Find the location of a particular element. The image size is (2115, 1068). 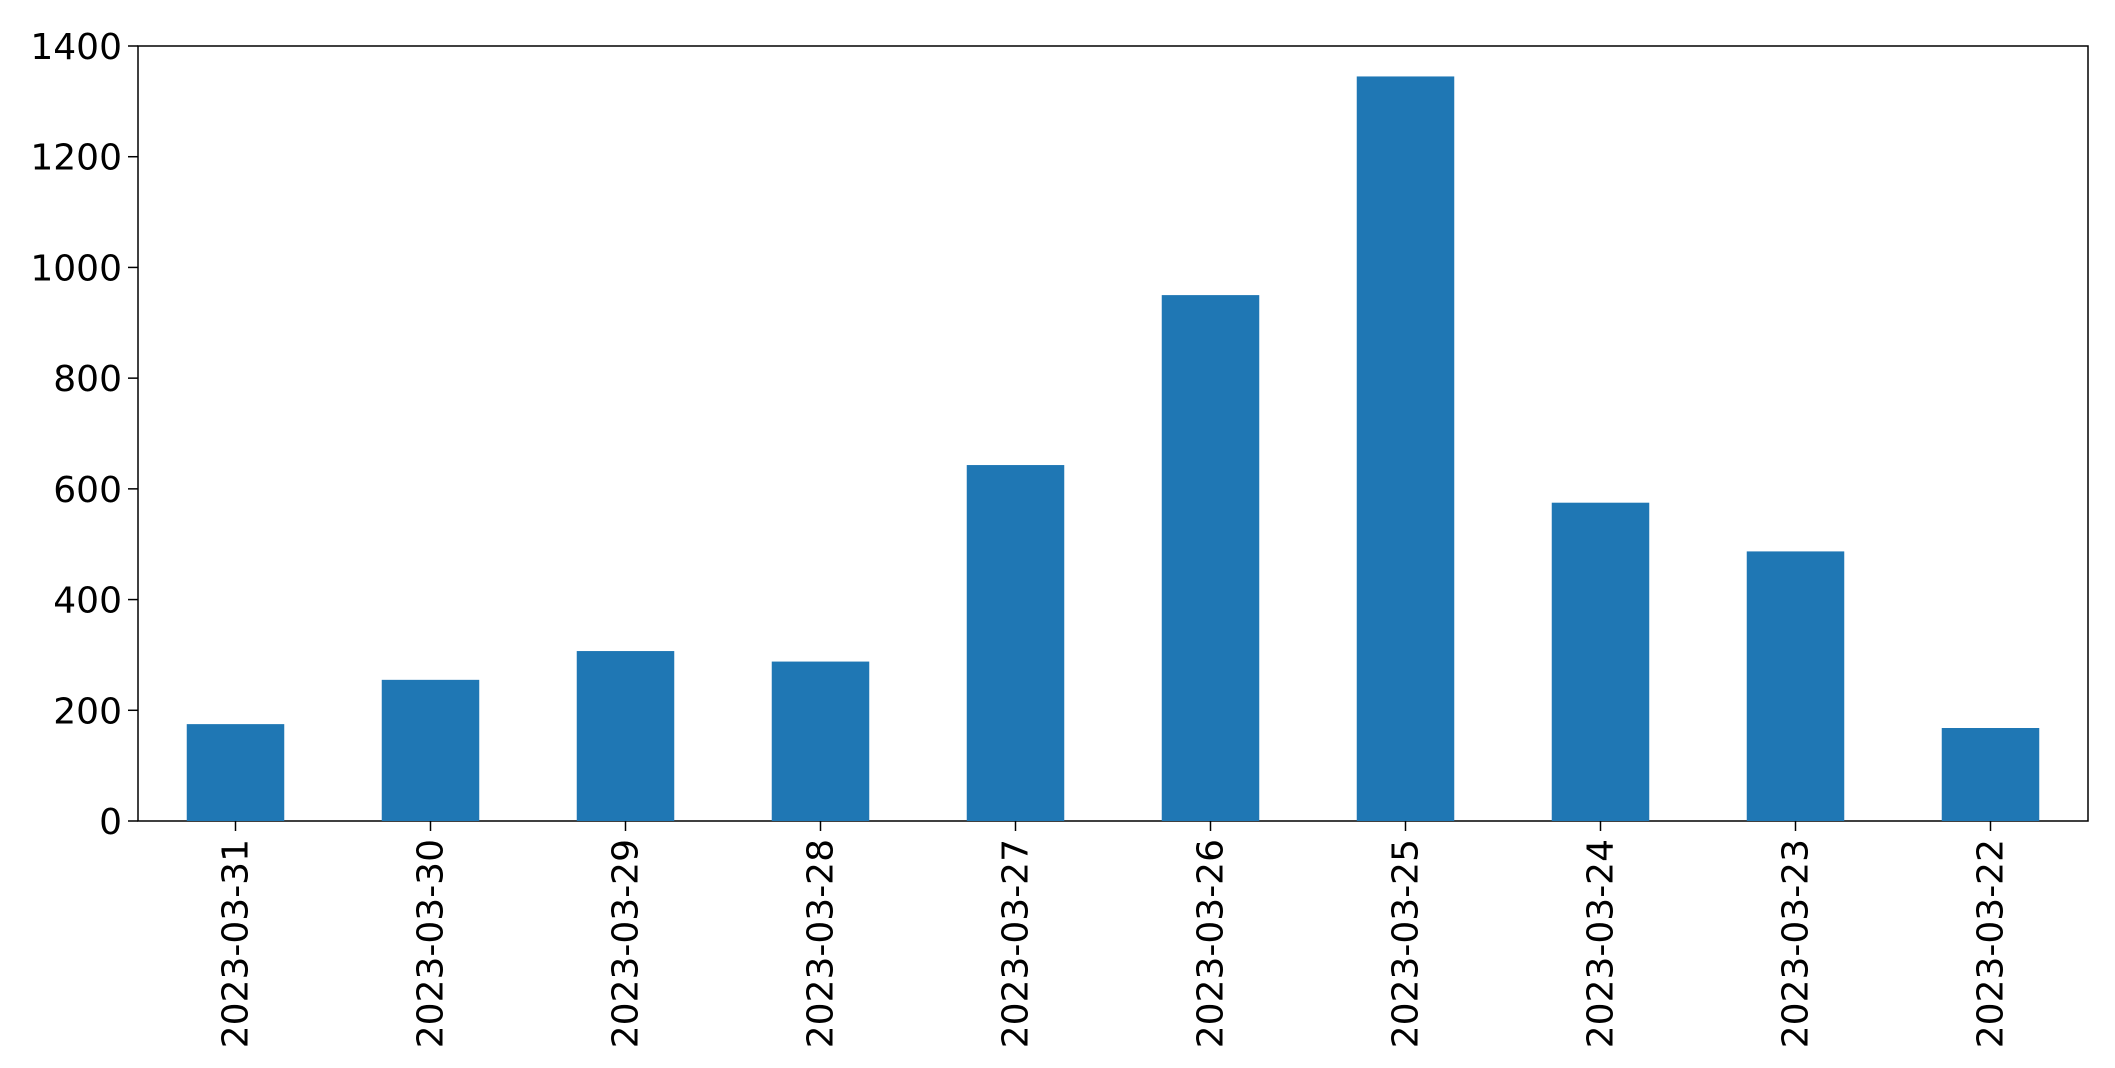

x-tick-label: 2023-03-26 is located at coordinates (1211, 943).